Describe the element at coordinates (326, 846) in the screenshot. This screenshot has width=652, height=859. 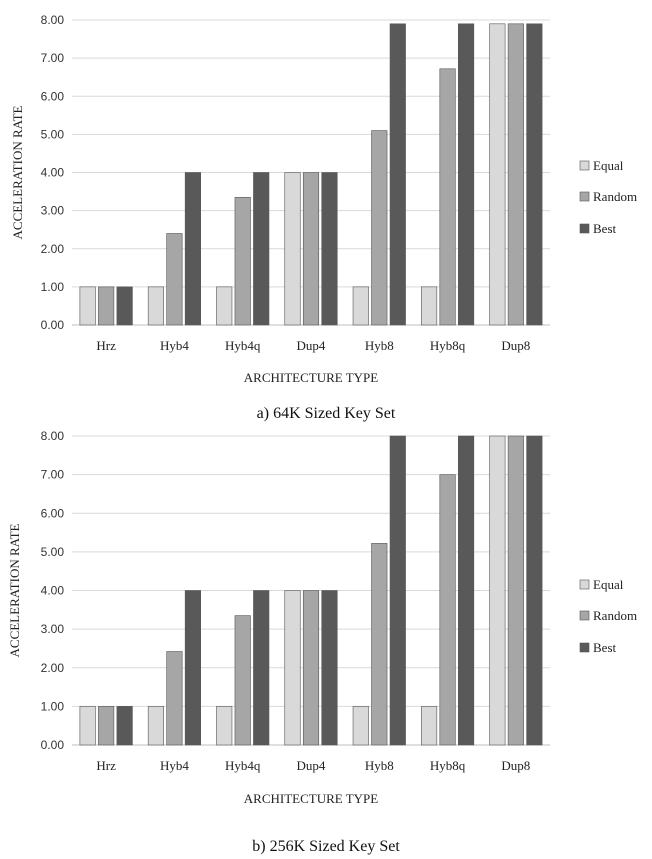
I see `chart-caption: b) 256K Sized Key Set` at that location.